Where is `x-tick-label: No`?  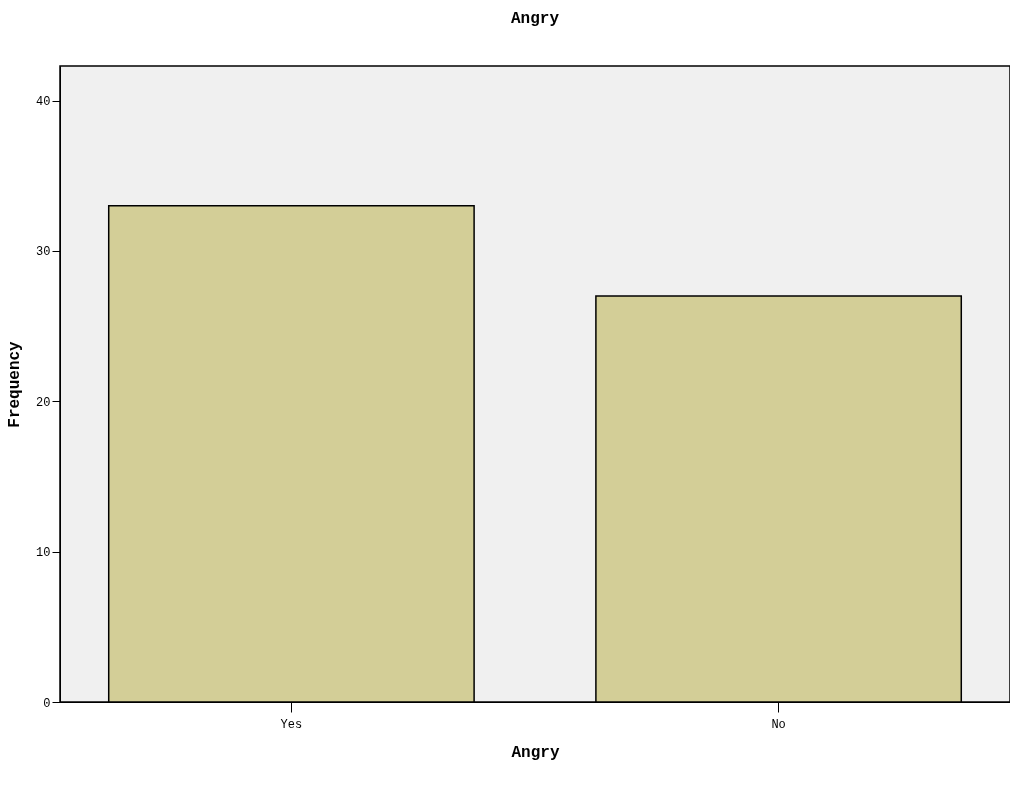 x-tick-label: No is located at coordinates (778, 724).